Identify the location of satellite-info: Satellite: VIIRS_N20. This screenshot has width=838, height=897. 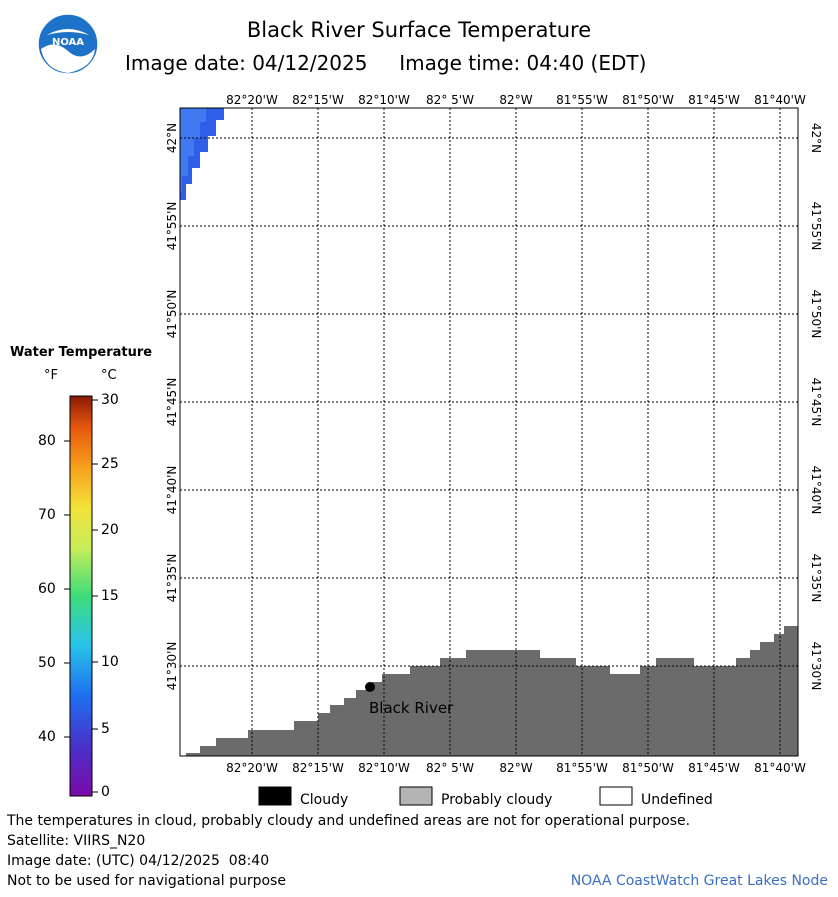
(76, 841).